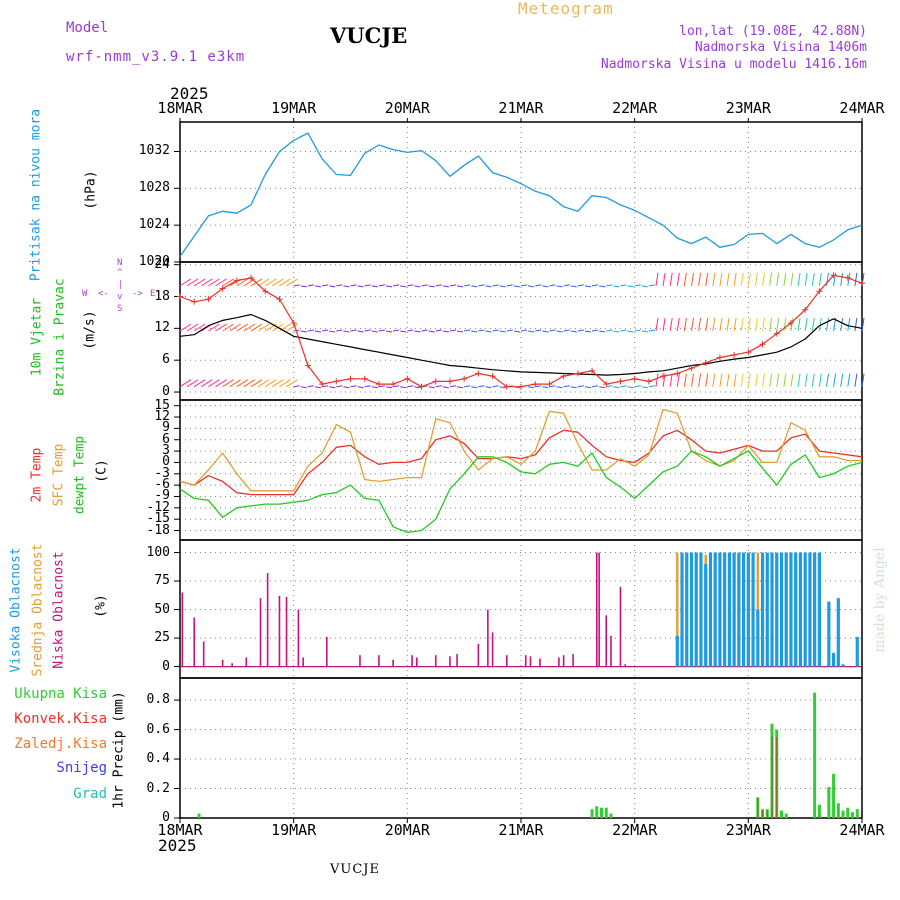 The width and height of the screenshot is (900, 900). Describe the element at coordinates (162, 638) in the screenshot. I see `y-tick-label: 25` at that location.